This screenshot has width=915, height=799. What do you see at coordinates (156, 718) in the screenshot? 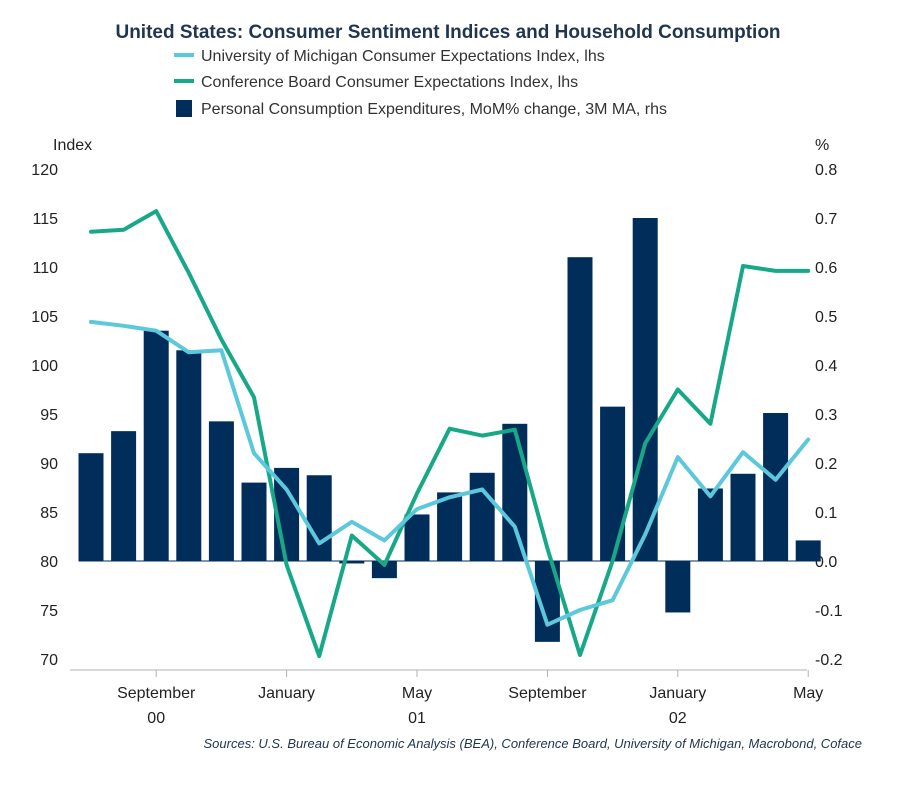
I see `x-year-label: 00` at bounding box center [156, 718].